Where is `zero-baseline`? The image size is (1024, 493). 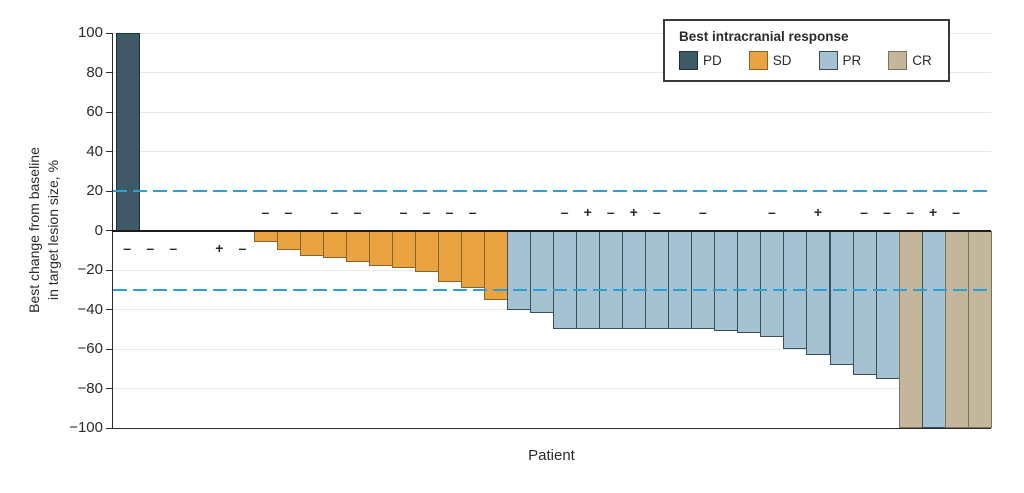
zero-baseline is located at coordinates (551, 230).